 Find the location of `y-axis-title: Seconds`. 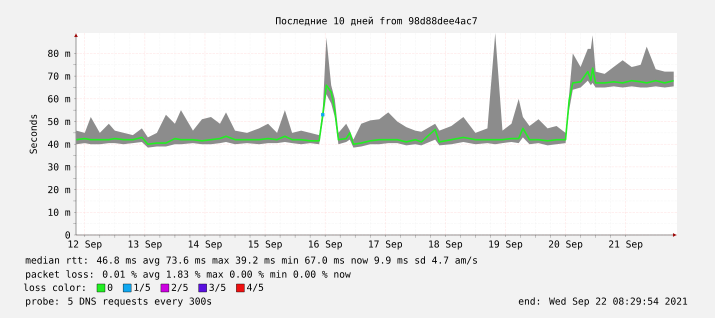

y-axis-title: Seconds is located at coordinates (33, 134).